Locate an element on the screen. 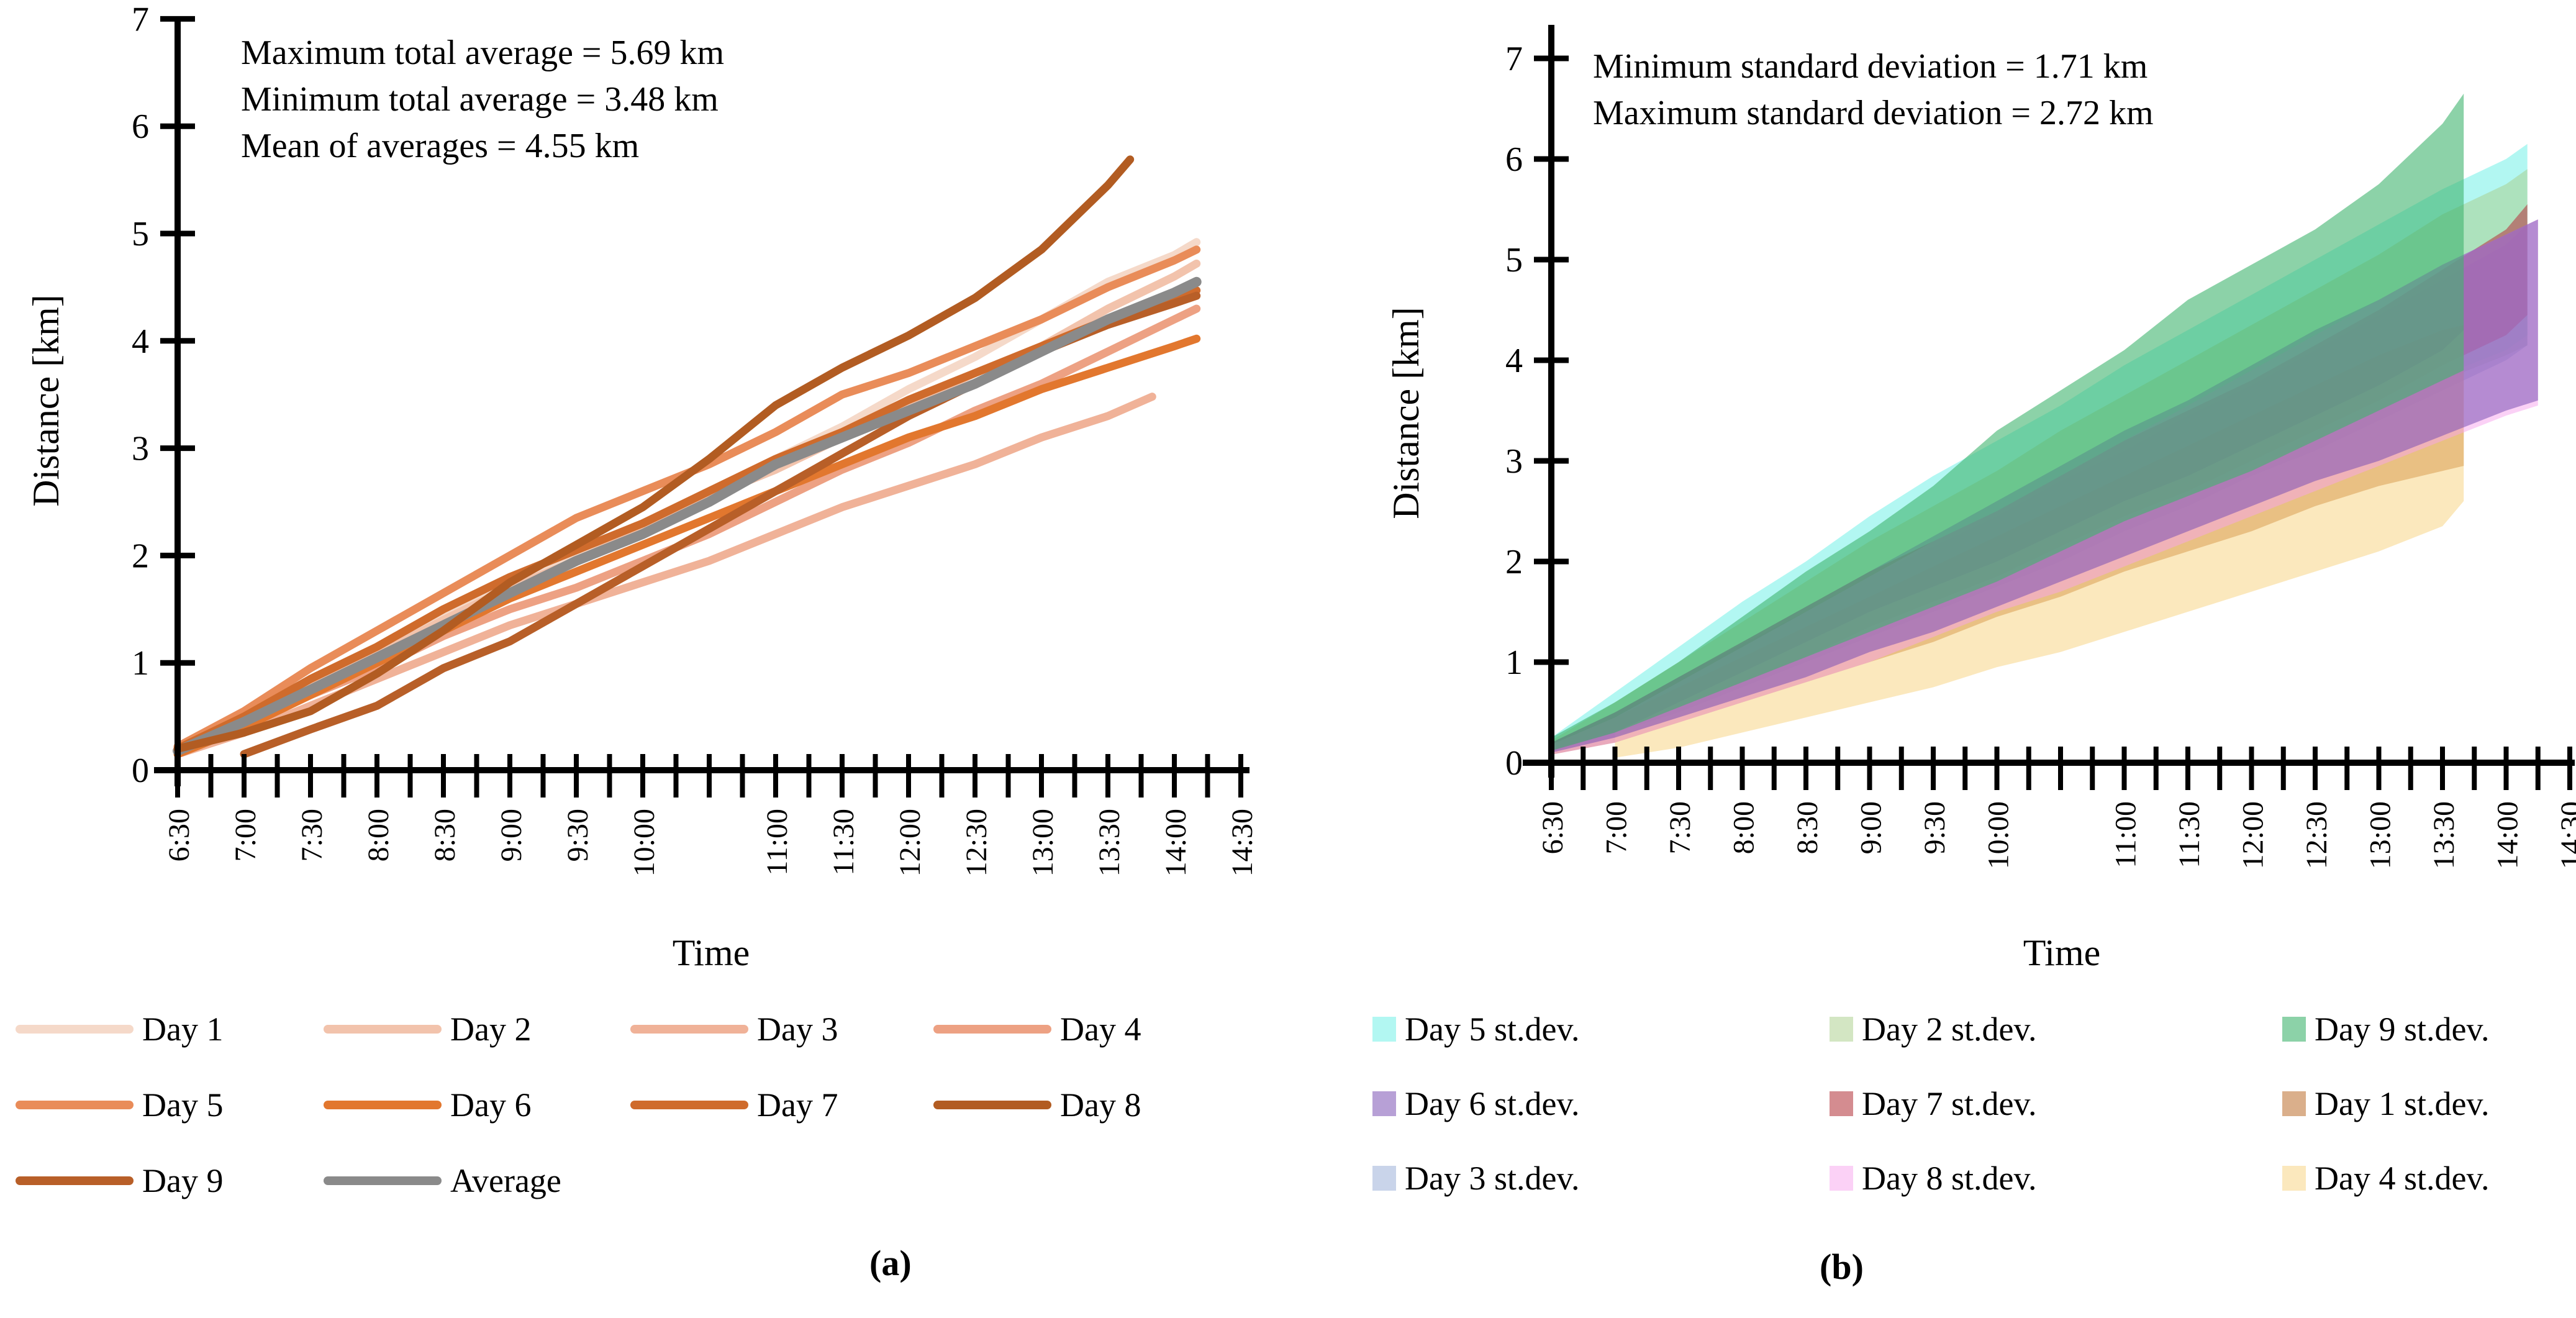  y-tick-label: 6 is located at coordinates (1514, 160).